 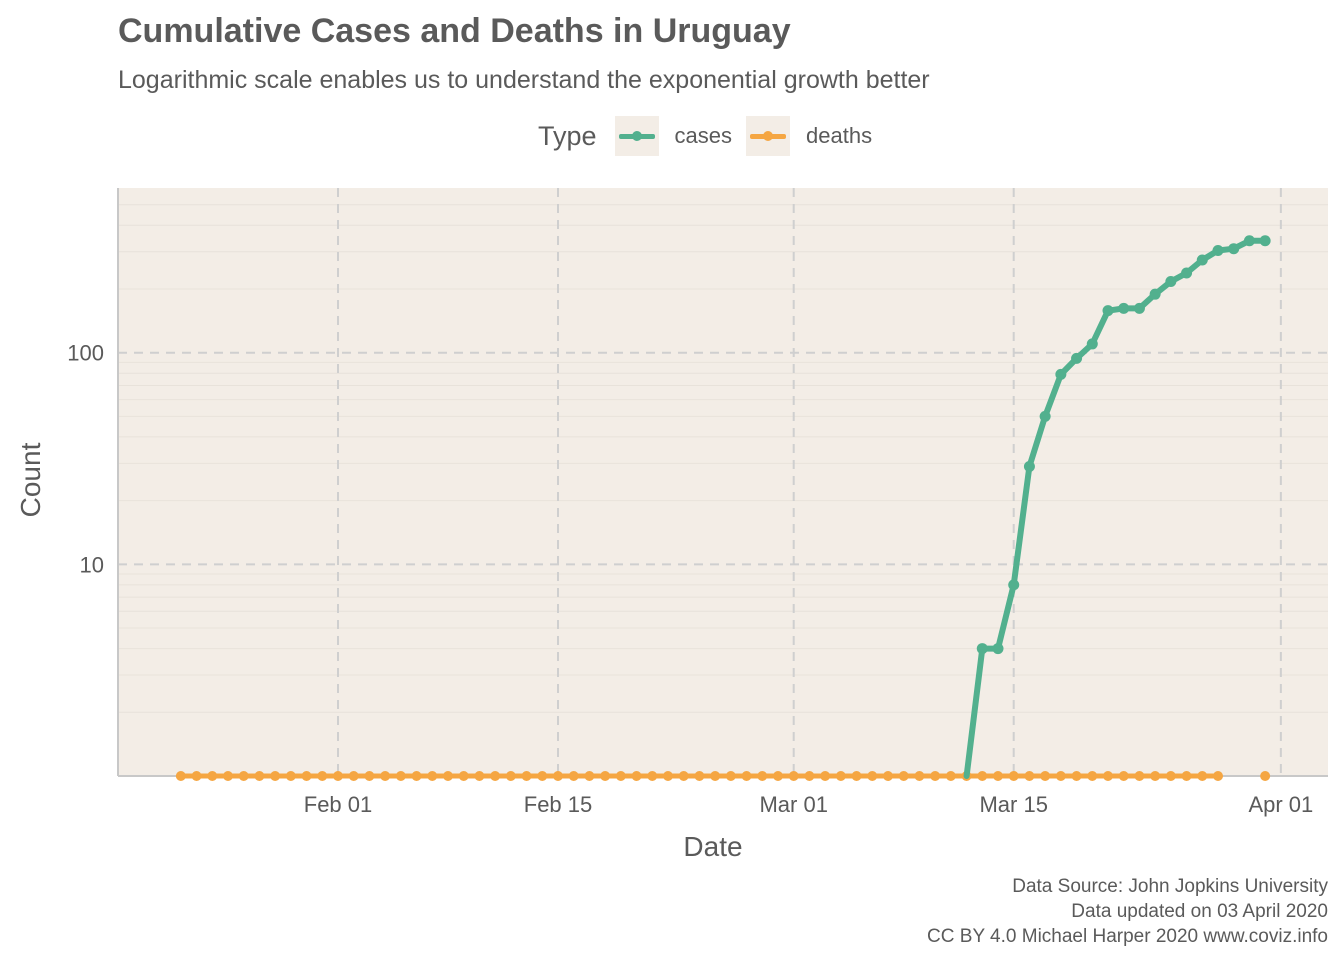 I want to click on legend-item-cases: cases, so click(x=673, y=136).